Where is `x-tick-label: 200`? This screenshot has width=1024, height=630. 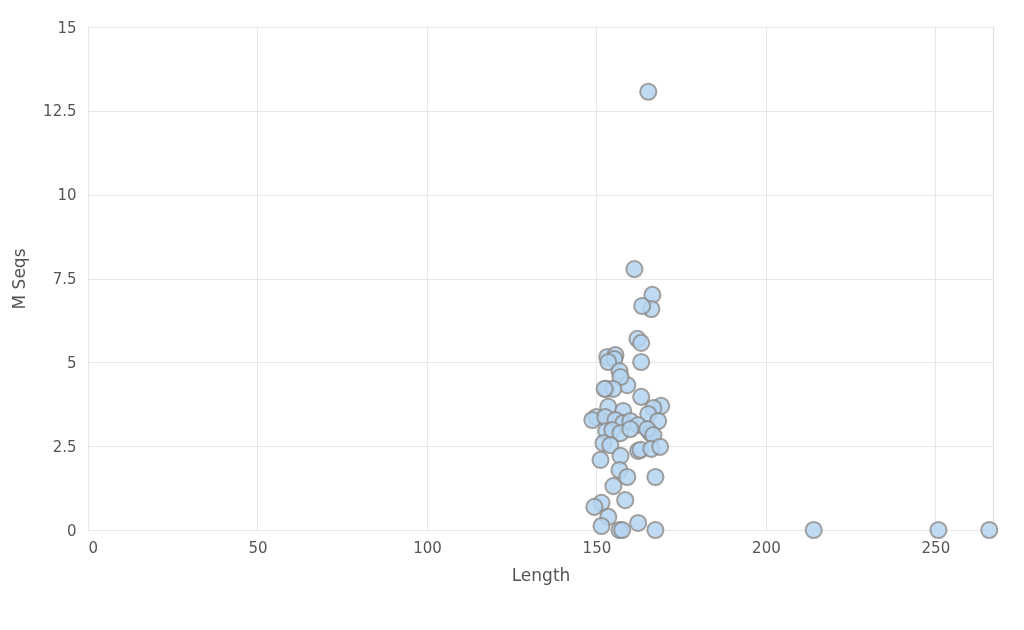 x-tick-label: 200 is located at coordinates (766, 547).